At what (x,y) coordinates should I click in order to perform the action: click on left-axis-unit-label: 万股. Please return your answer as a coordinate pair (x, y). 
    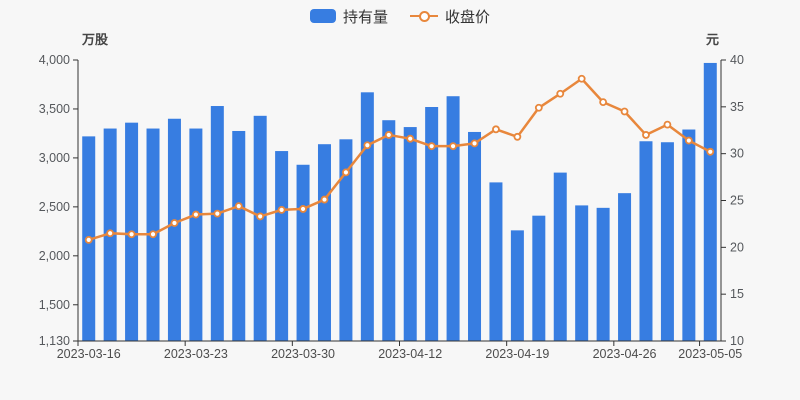
    Looking at the image, I should click on (95, 39).